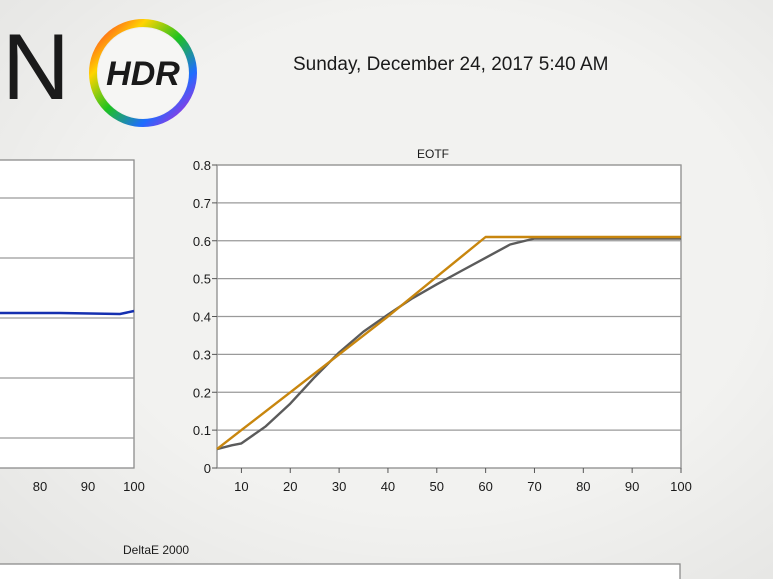 This screenshot has height=579, width=773. What do you see at coordinates (388, 486) in the screenshot?
I see `x-tick-label: 40` at bounding box center [388, 486].